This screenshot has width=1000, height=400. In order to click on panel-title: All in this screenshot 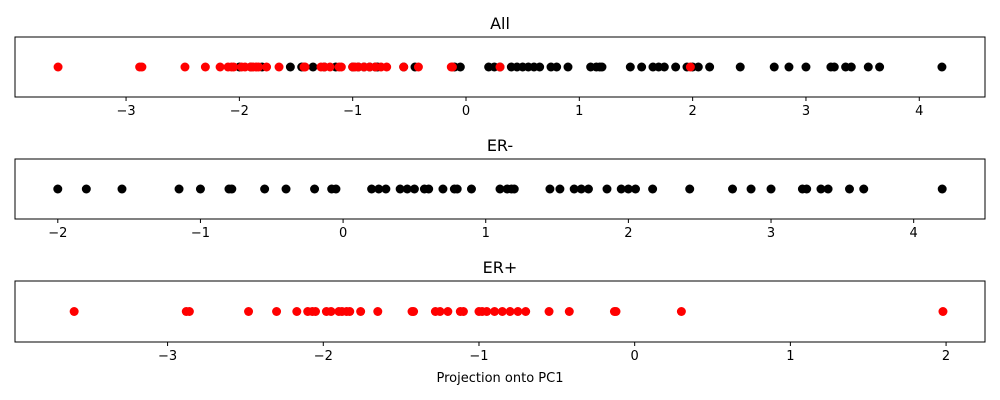, I will do `click(500, 23)`.